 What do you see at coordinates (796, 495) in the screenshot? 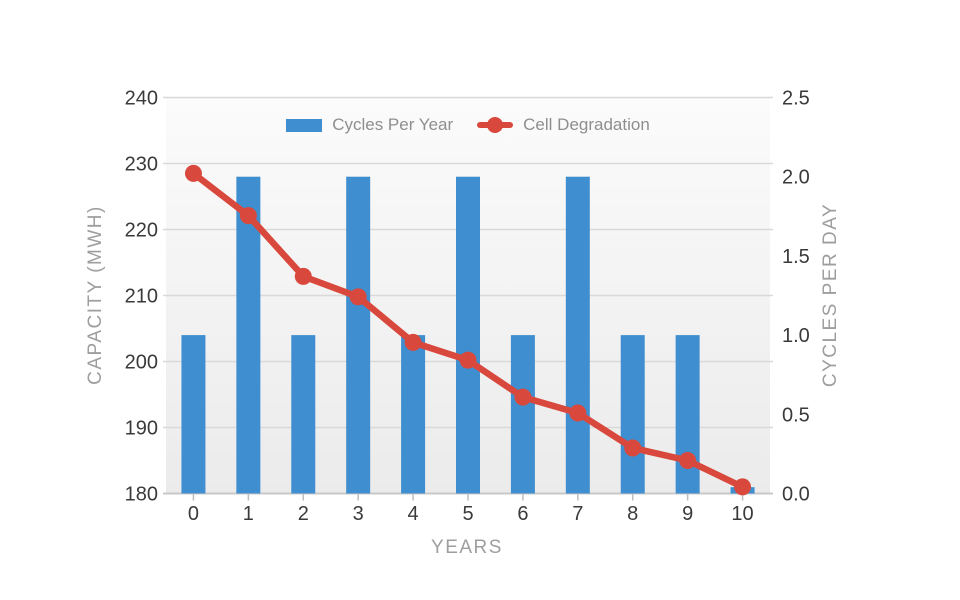
I see `right-axis-tick-label: 0.0` at bounding box center [796, 495].